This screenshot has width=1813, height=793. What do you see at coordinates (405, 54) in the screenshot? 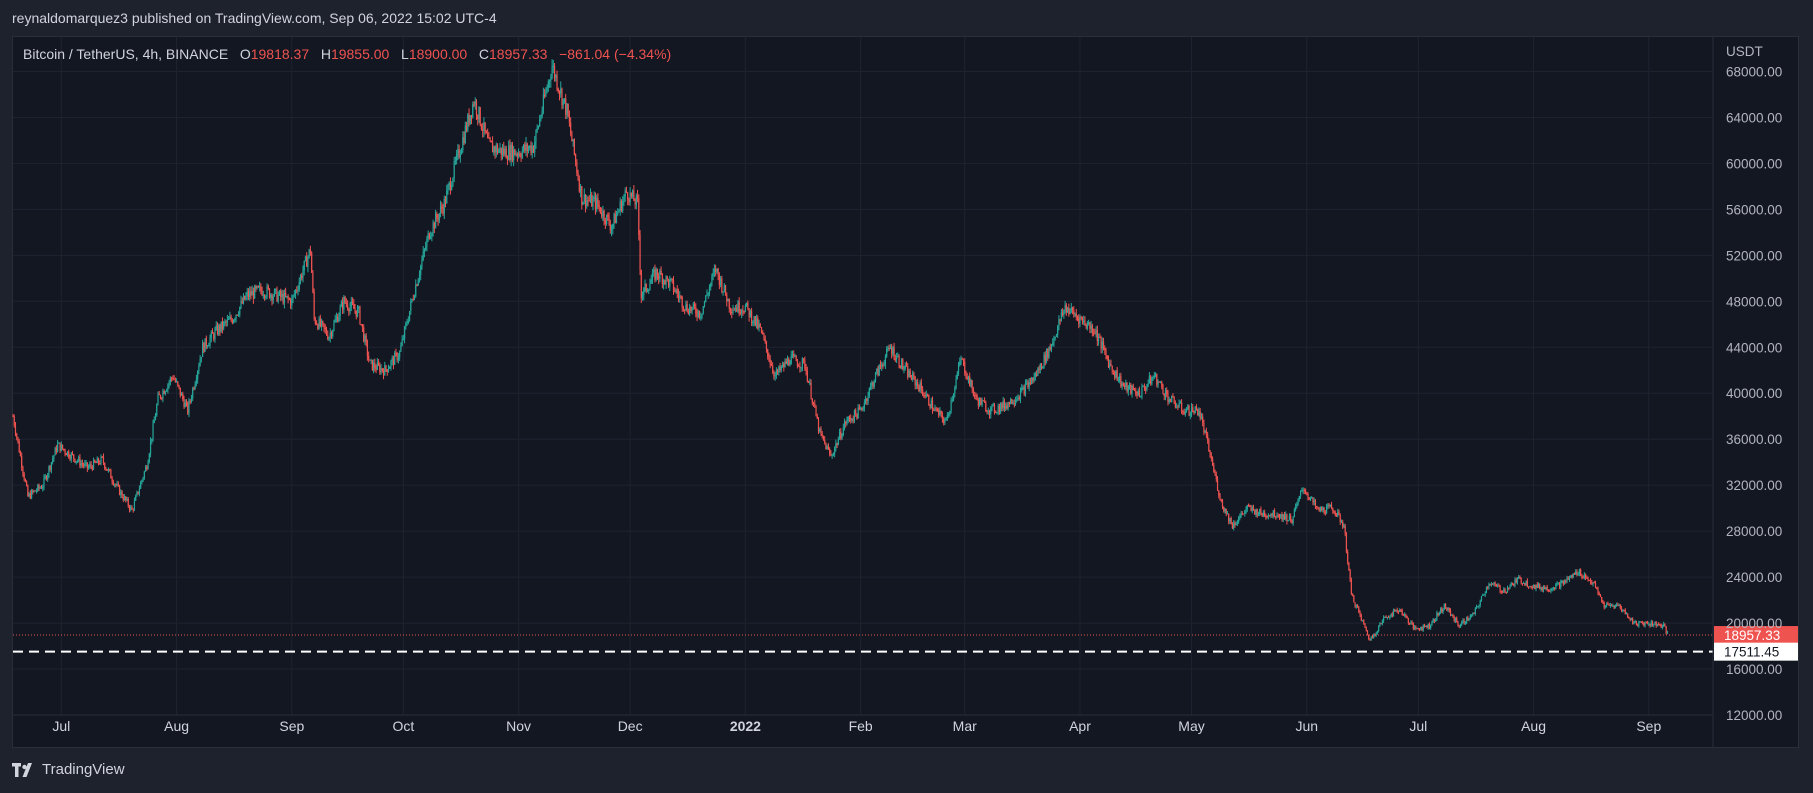
I see `low-label: L` at bounding box center [405, 54].